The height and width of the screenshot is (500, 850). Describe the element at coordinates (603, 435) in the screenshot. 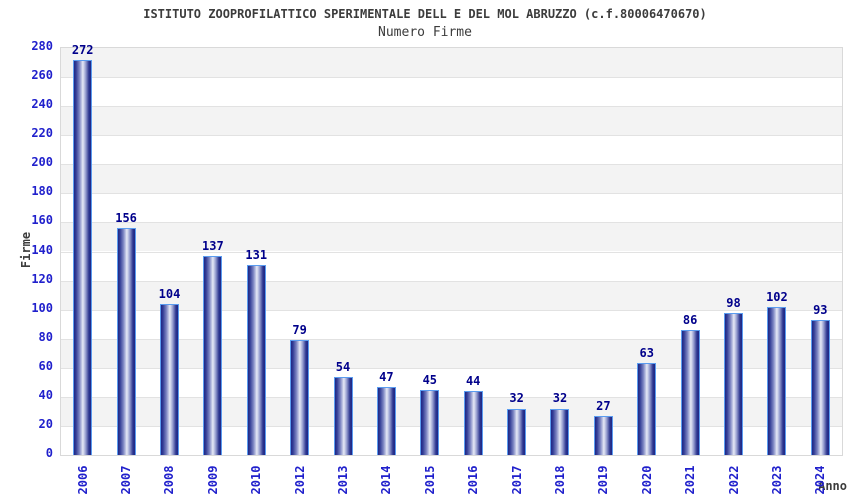

I see `bar-2019` at that location.